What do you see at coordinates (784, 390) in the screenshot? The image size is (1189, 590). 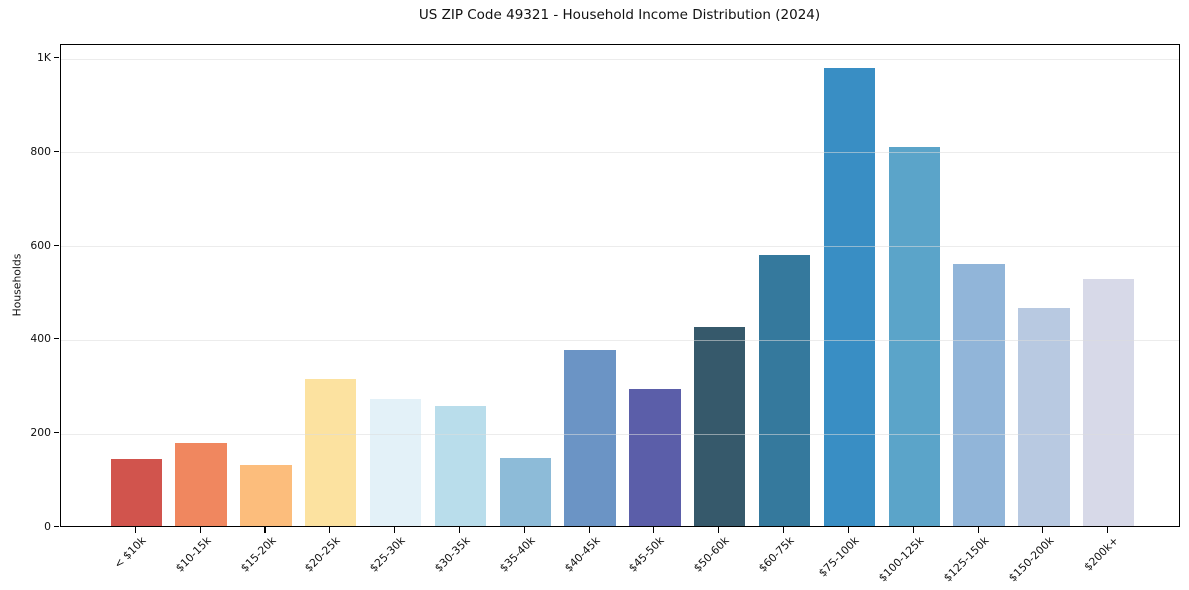 I see `bar-$60-75k` at bounding box center [784, 390].